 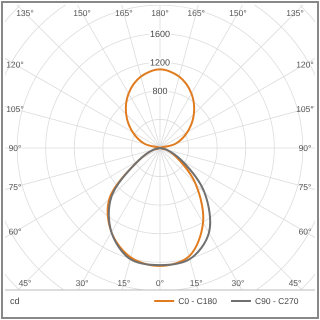 I want to click on y-tick-label: 1600, so click(x=160, y=33).